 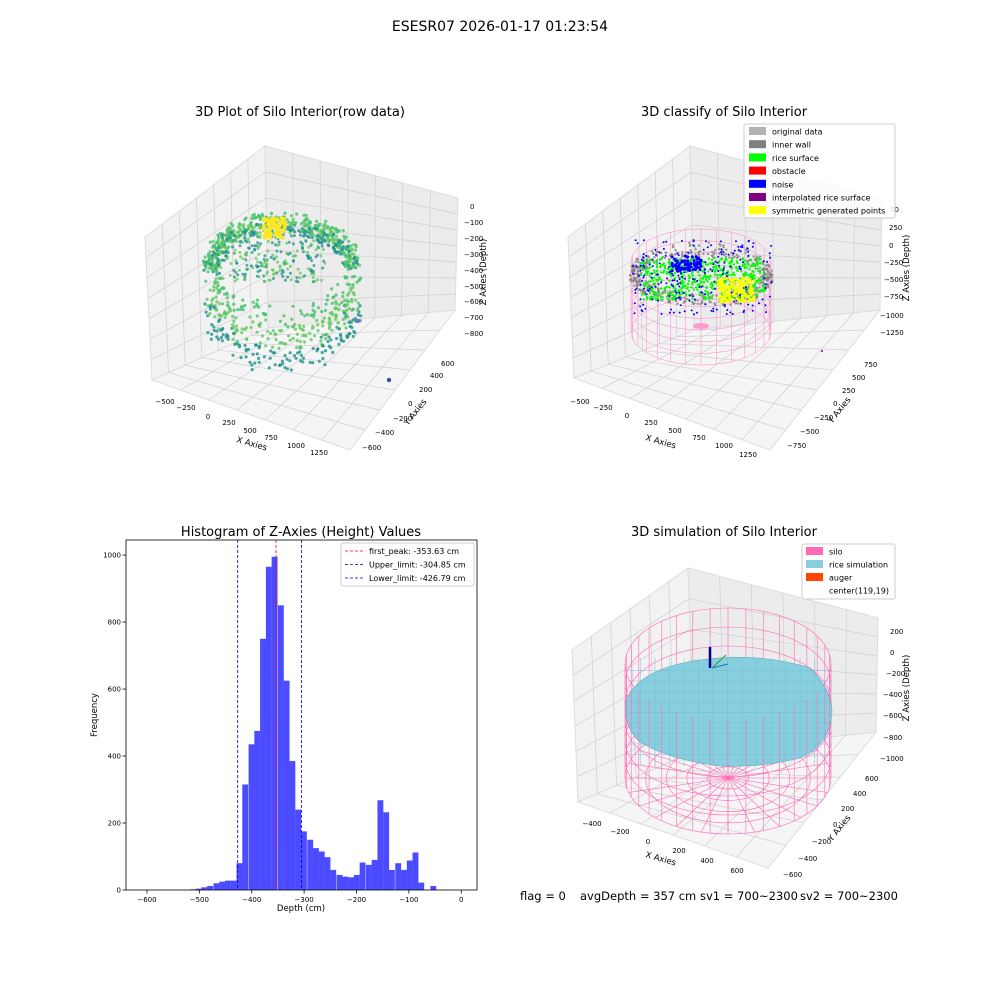 I want to click on legend-swatch, so click(x=757, y=144).